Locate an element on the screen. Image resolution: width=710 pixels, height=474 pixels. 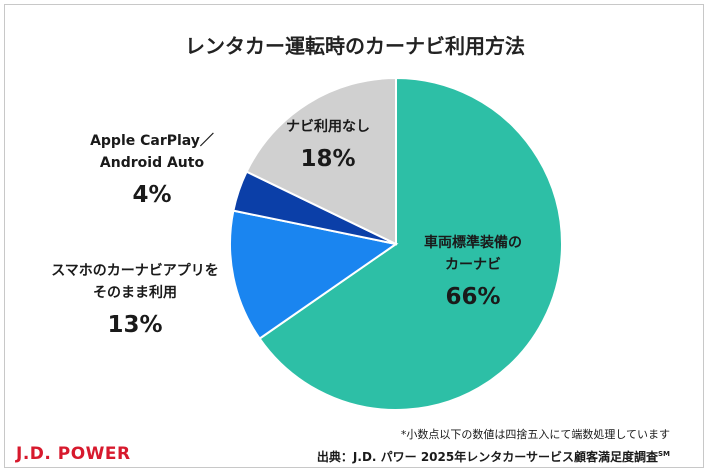
slice-label-smartphone-app: スマホのカーナビアプリを そのまま利用 13% is located at coordinates (135, 299).